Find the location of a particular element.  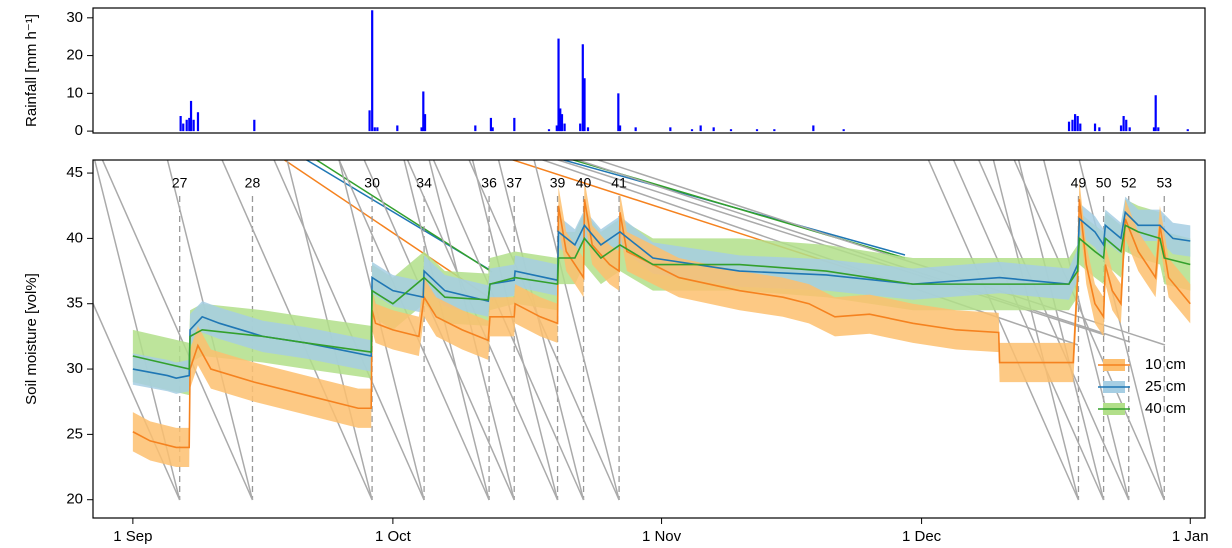

event-label: 49 is located at coordinates (1079, 183).